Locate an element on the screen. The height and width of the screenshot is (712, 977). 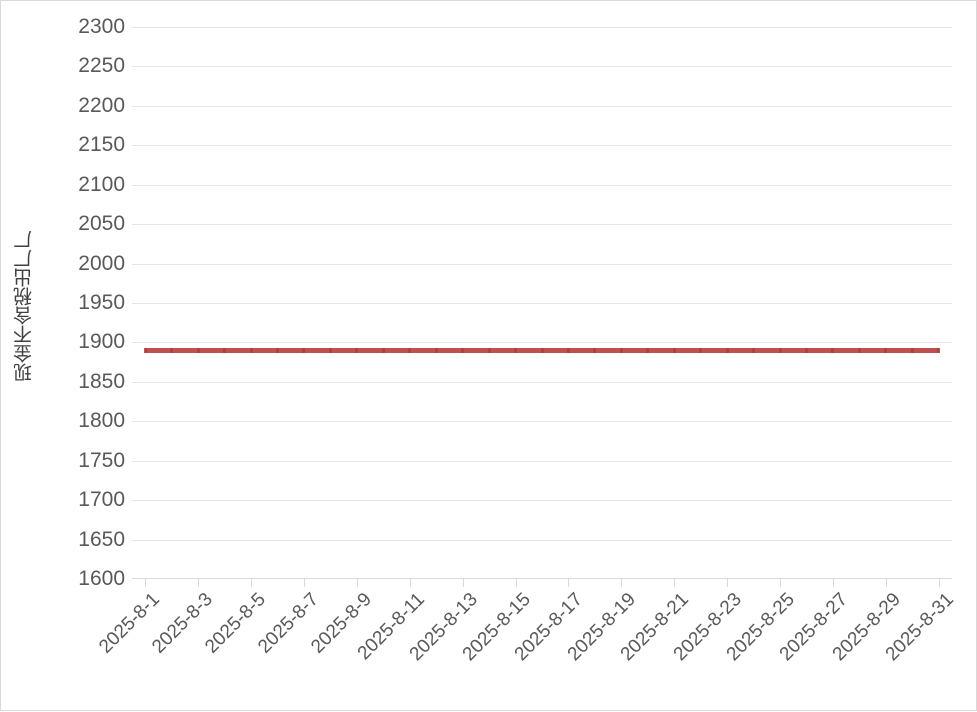
y-axis-tick-label: 2300 is located at coordinates (101, 26).